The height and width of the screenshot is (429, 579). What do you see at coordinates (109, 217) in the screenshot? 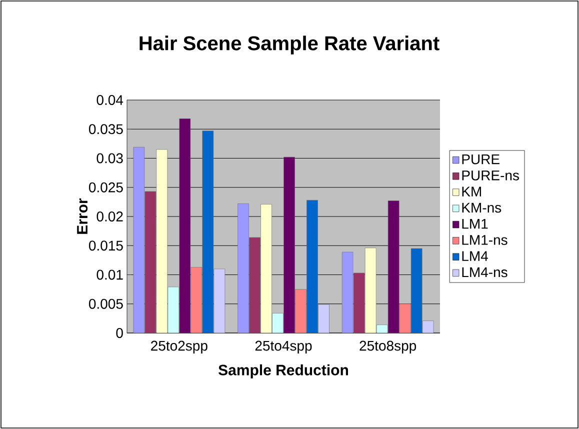
I see `y-tick-label: 0.02` at bounding box center [109, 217].